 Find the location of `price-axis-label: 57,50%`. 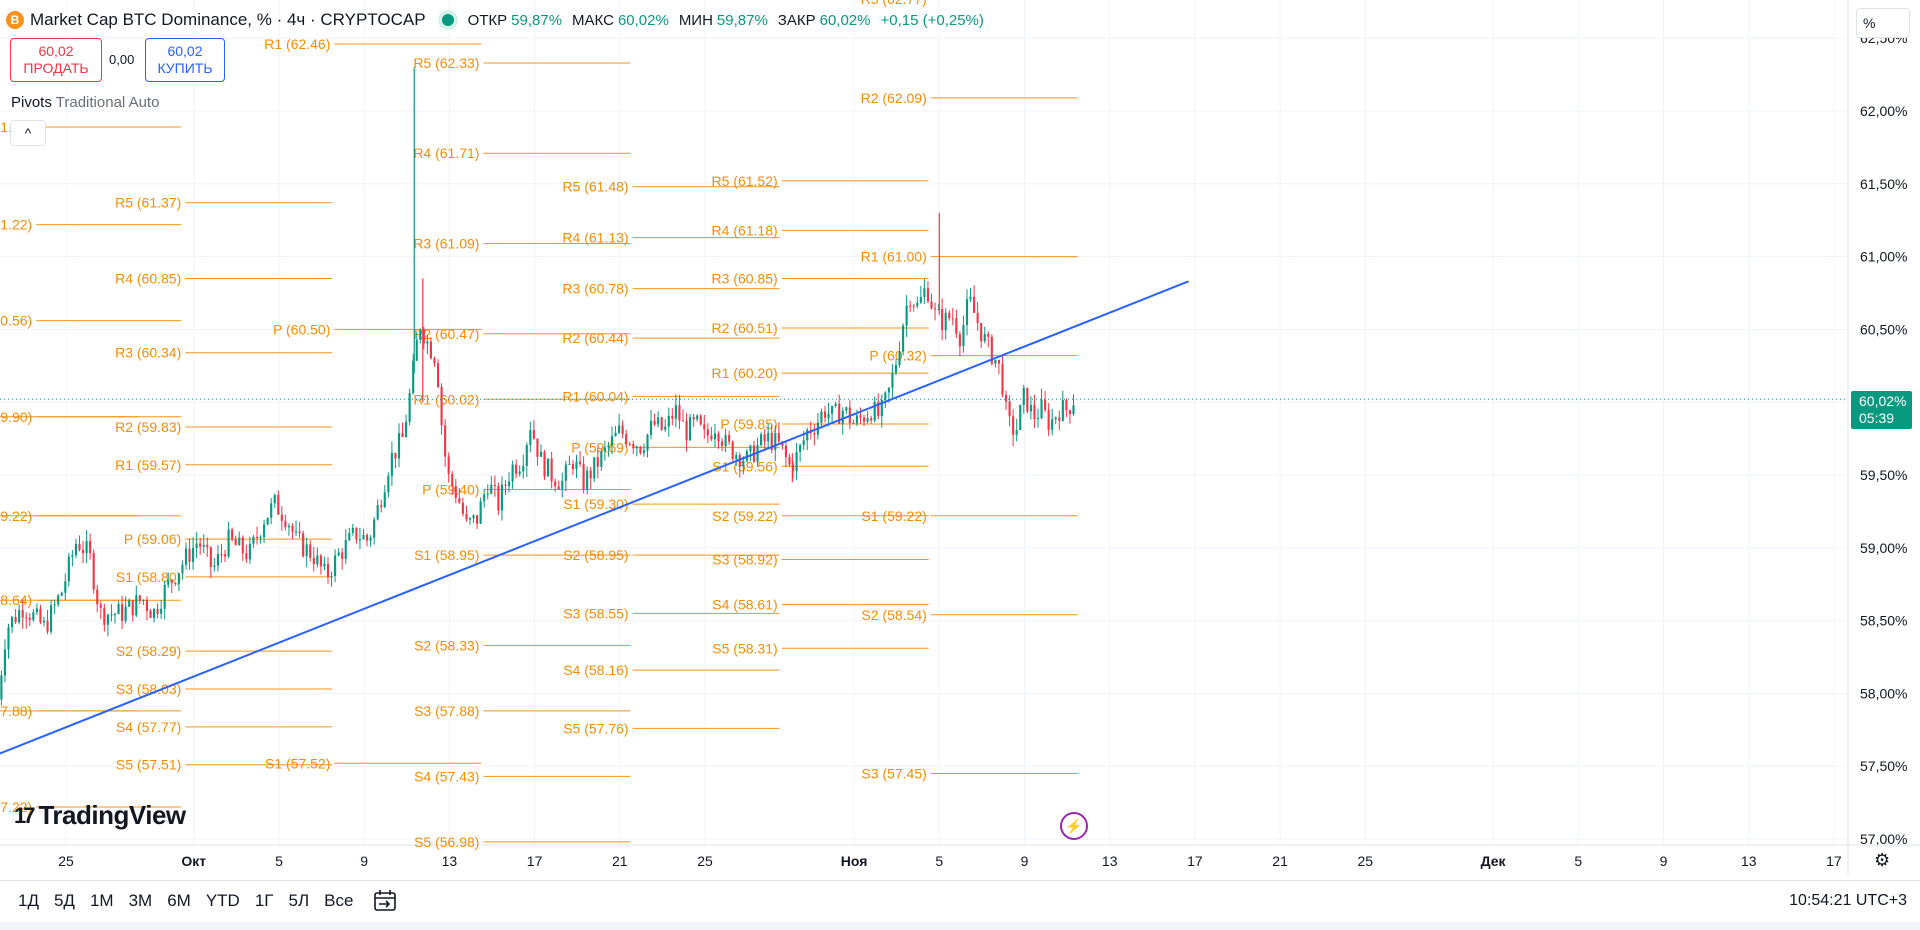

price-axis-label: 57,50% is located at coordinates (1883, 766).